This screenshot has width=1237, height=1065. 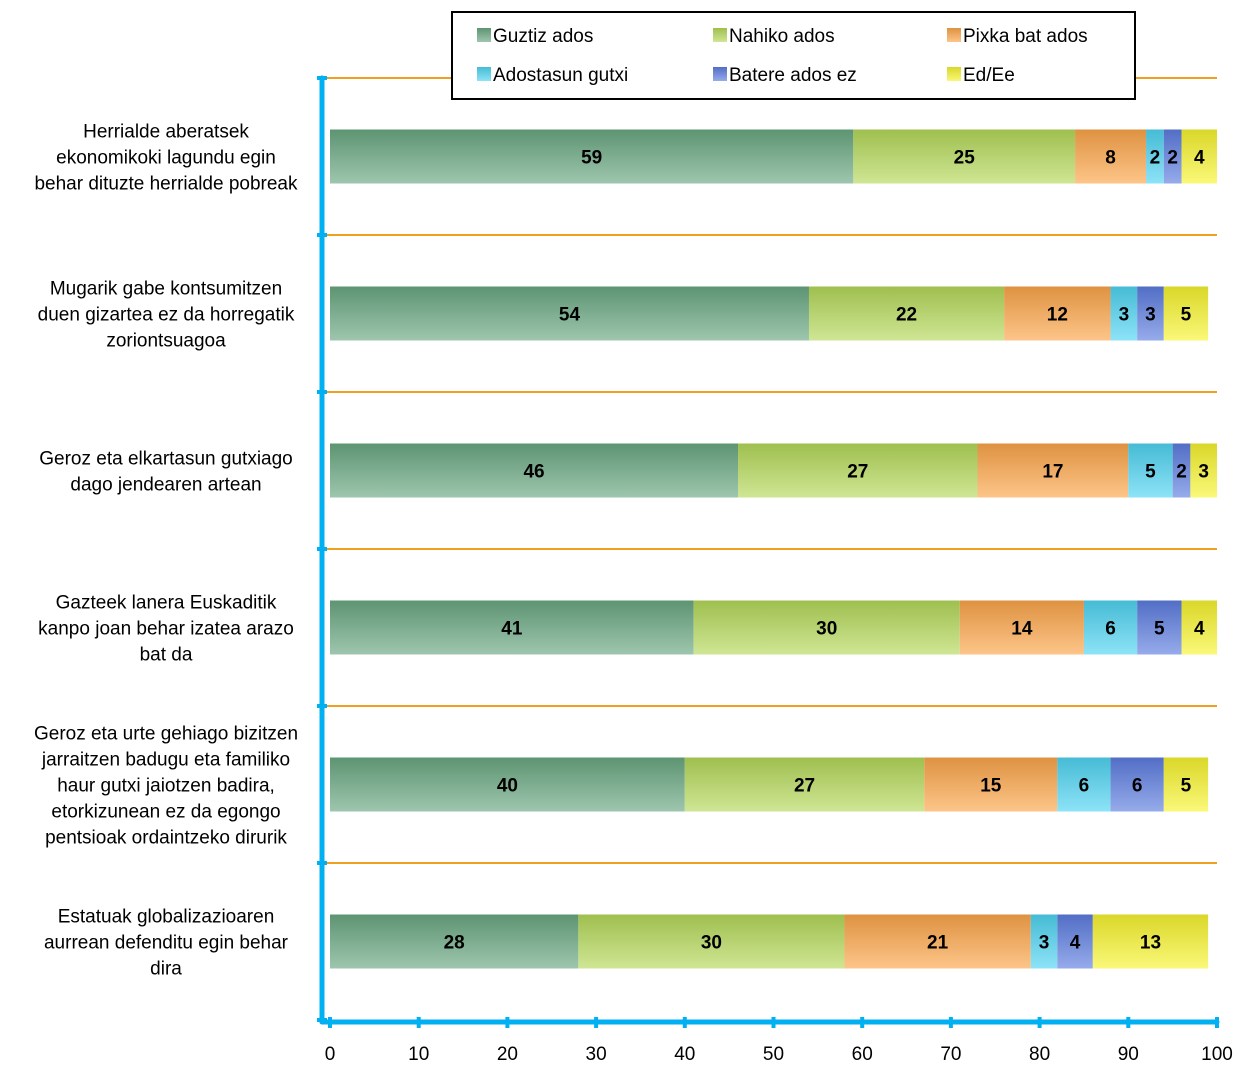 I want to click on data-label: 8, so click(x=1110, y=158).